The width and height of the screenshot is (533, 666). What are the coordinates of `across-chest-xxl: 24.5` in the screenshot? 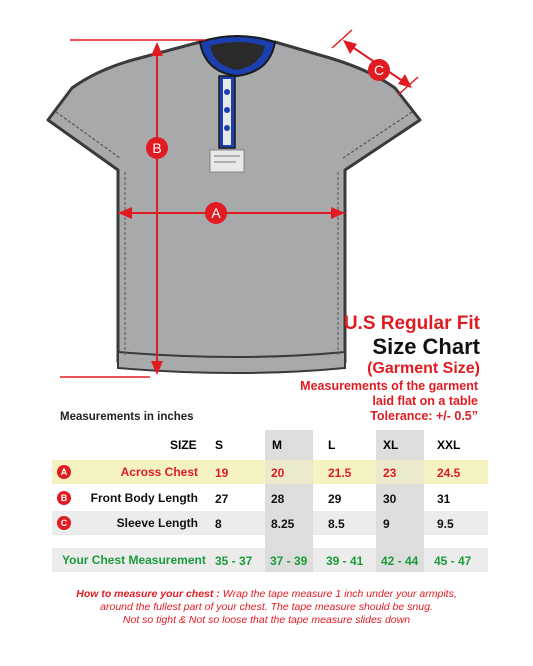 It's located at (449, 473).